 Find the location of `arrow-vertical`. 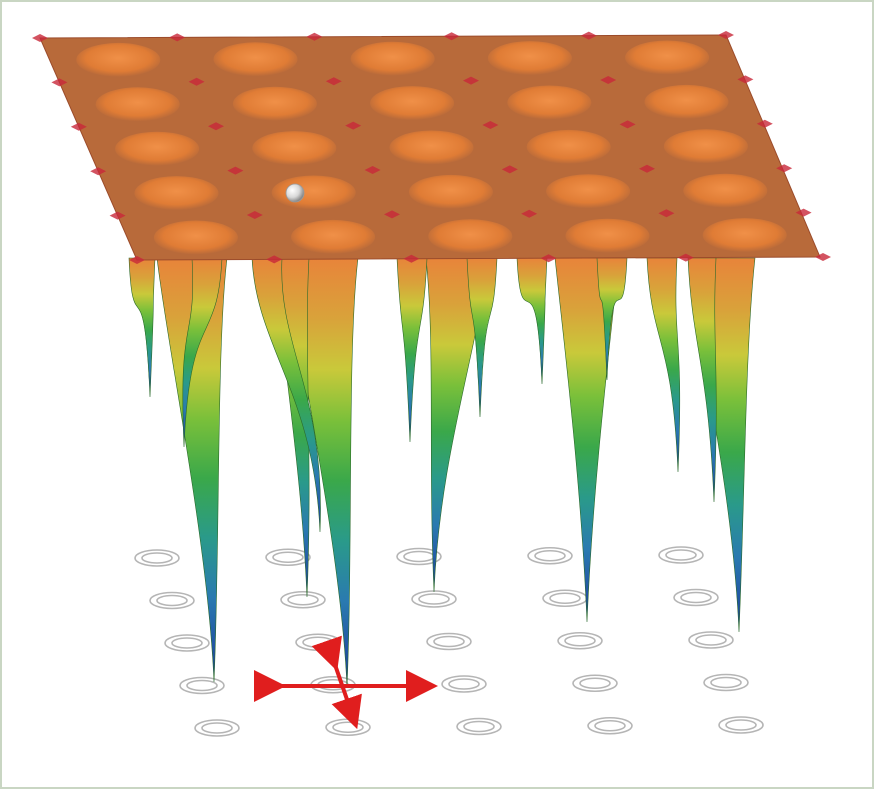

arrow-vertical is located at coordinates (336, 682).